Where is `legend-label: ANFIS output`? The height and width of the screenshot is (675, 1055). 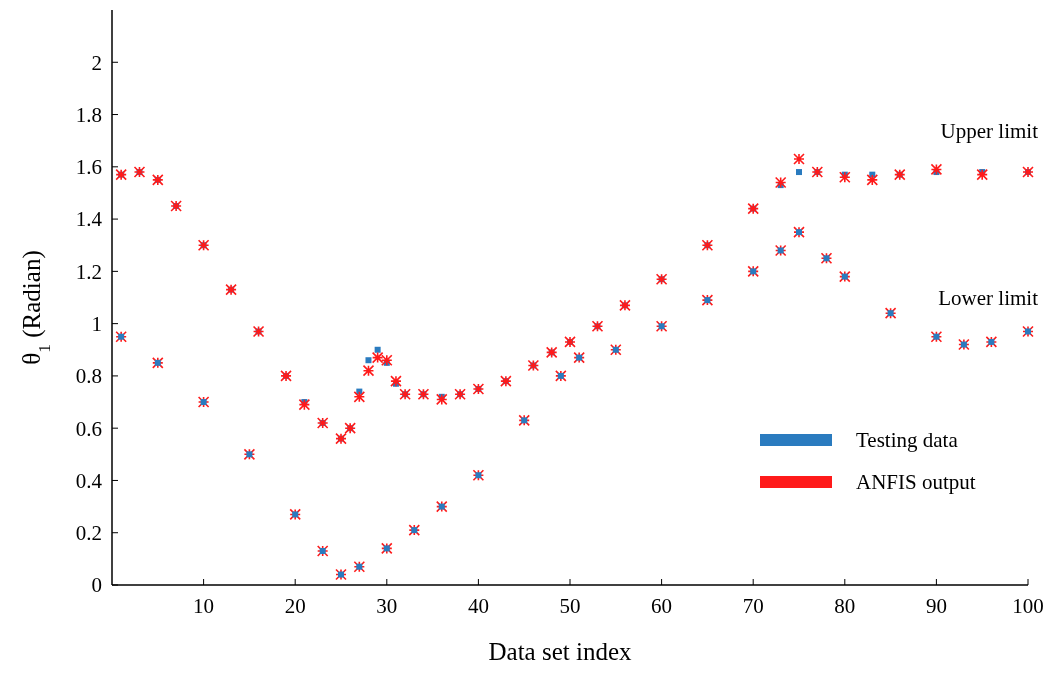
legend-label: ANFIS output is located at coordinates (916, 482).